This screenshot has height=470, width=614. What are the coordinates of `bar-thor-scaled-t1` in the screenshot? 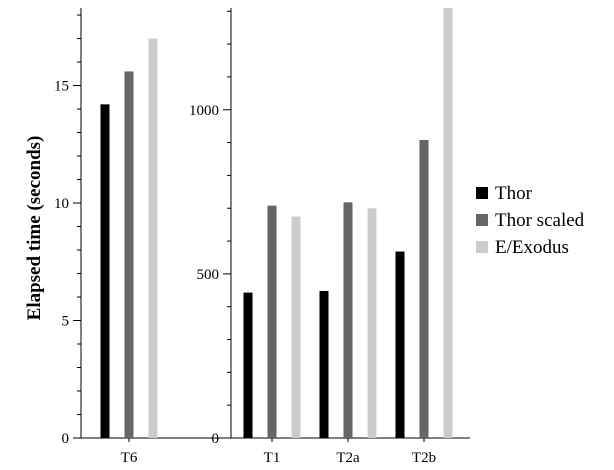 It's located at (272, 321).